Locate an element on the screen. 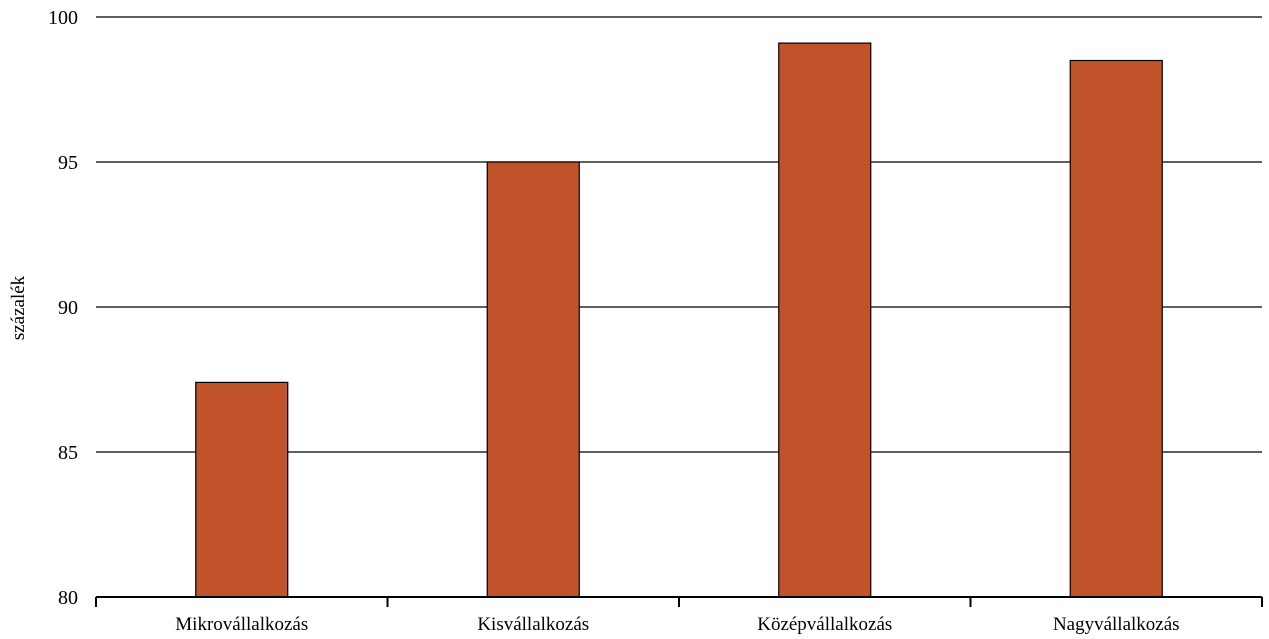 Image resolution: width=1269 pixels, height=639 pixels. x-tick-label: Középvállalkozás is located at coordinates (824, 624).